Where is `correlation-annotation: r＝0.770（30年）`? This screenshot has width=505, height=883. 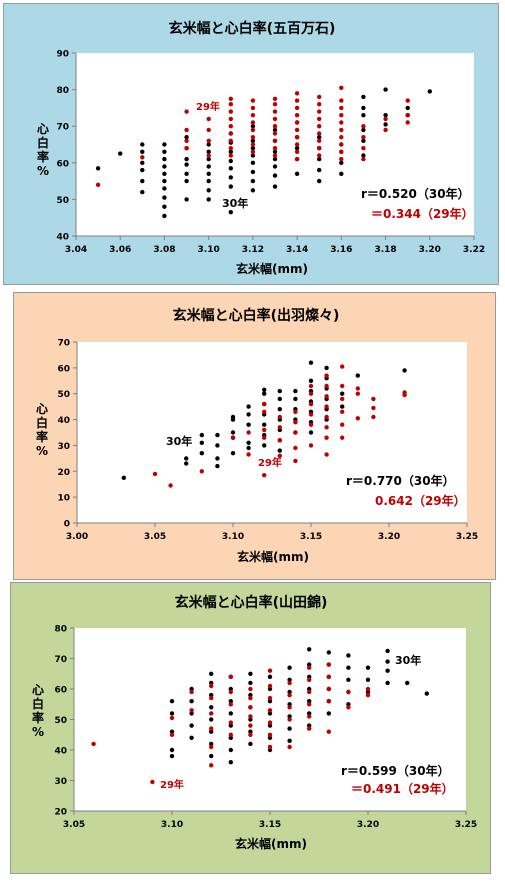 correlation-annotation: r＝0.770（30年） is located at coordinates (400, 480).